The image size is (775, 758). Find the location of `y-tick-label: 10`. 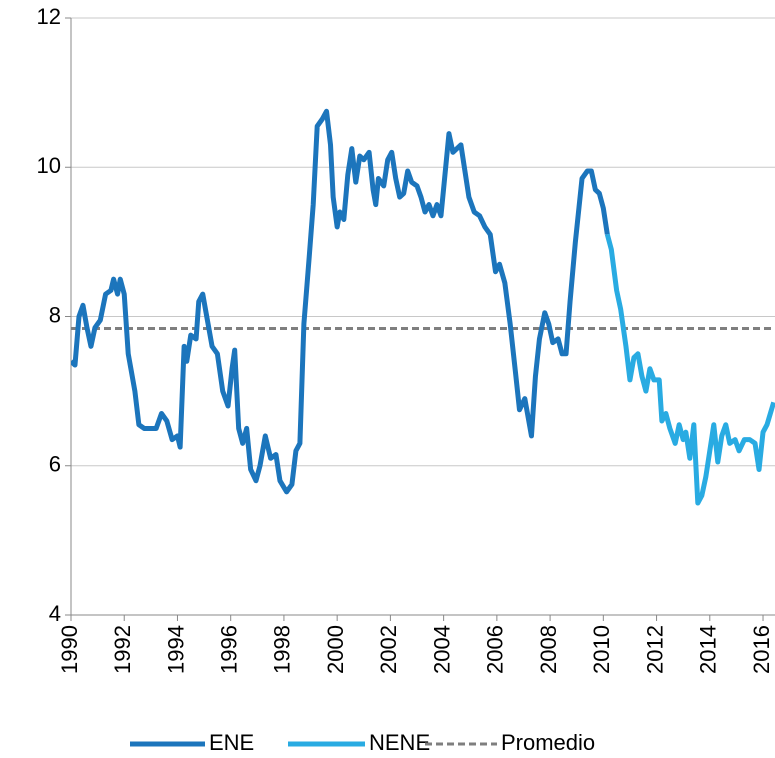

y-tick-label: 10 is located at coordinates (49, 165).